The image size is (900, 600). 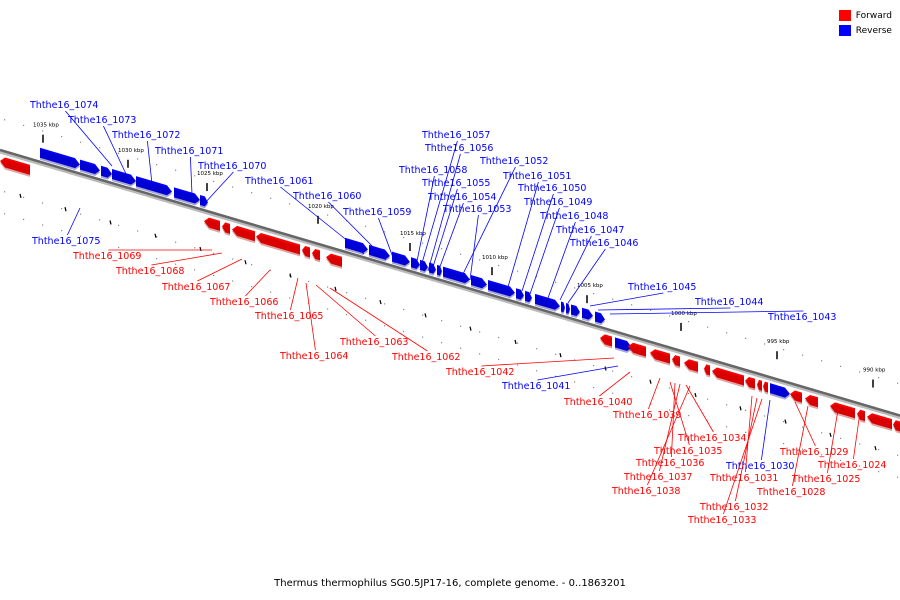 I want to click on reverse-swatch, so click(x=844, y=30).